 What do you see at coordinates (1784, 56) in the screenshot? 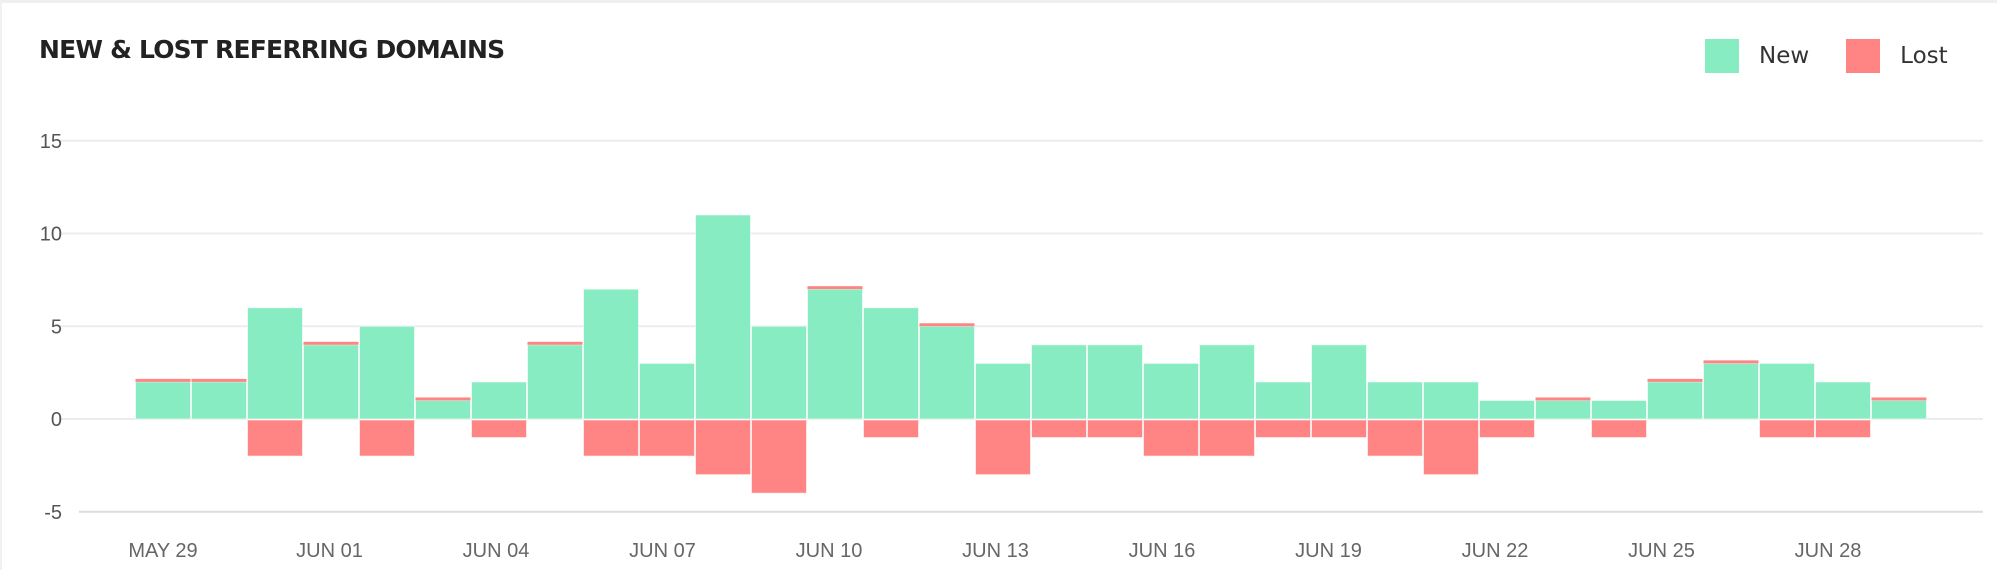
I see `legend-label-new: New` at bounding box center [1784, 56].